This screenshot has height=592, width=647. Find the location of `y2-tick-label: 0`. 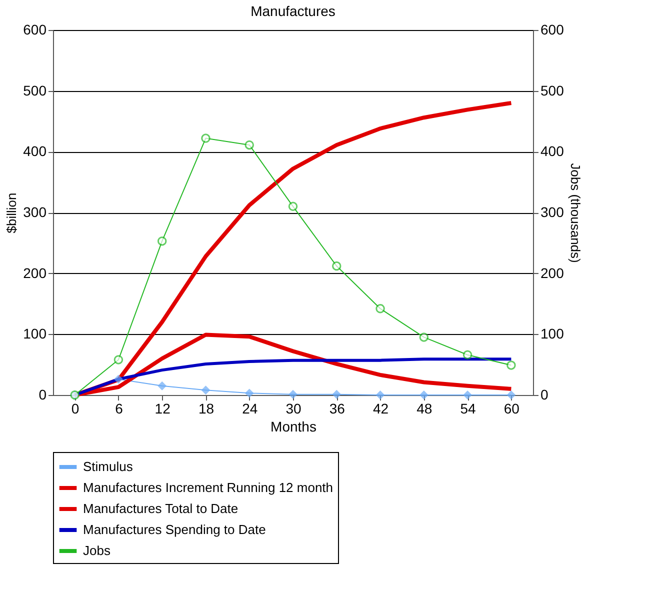

y2-tick-label: 0 is located at coordinates (544, 394).